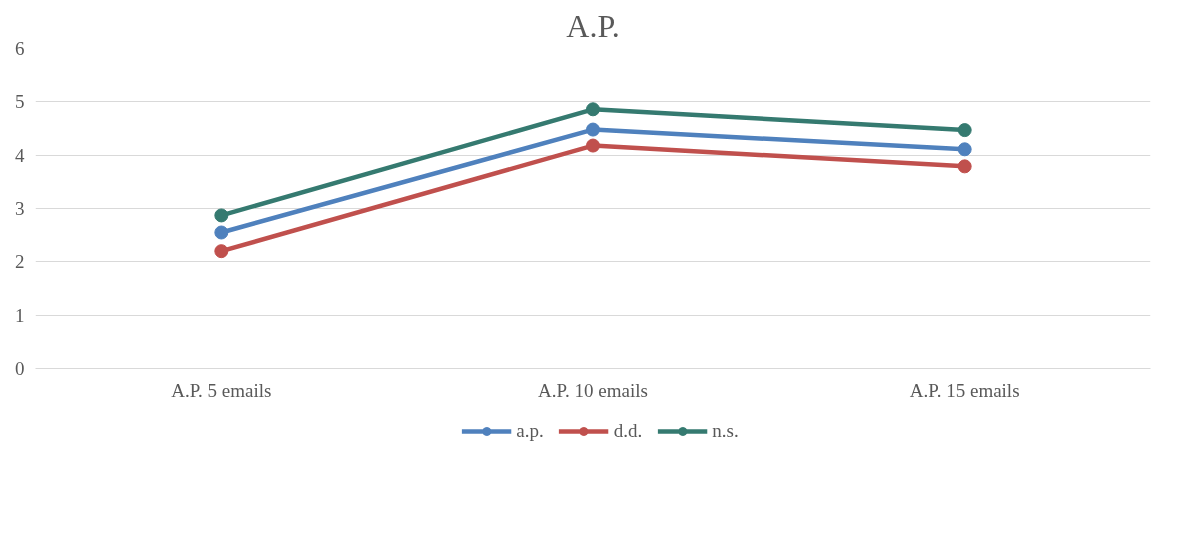 This screenshot has width=1191, height=542. Describe the element at coordinates (20, 48) in the screenshot. I see `y-tick-label: 6` at that location.